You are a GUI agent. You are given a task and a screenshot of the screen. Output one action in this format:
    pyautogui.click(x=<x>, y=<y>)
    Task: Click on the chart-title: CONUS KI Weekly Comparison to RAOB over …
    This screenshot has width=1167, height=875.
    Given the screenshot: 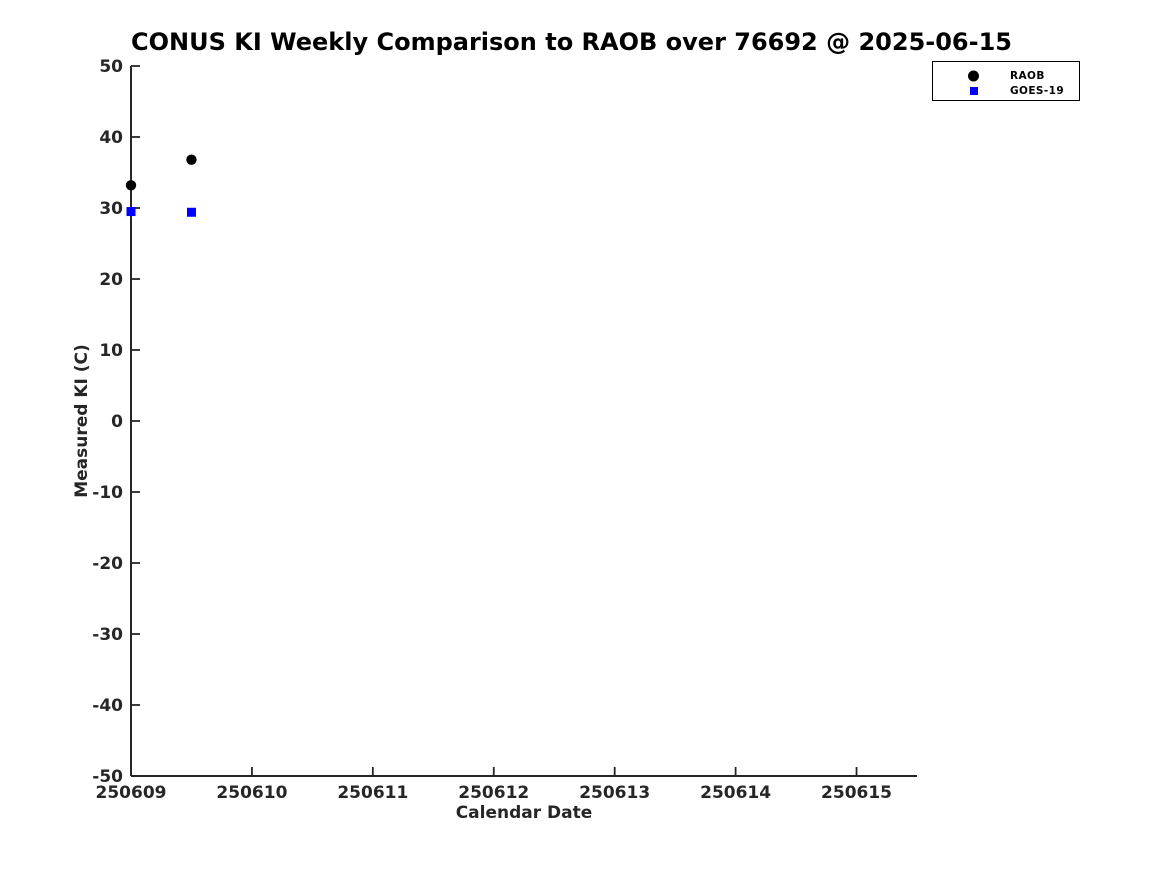 What is the action you would take?
    pyautogui.click(x=571, y=42)
    